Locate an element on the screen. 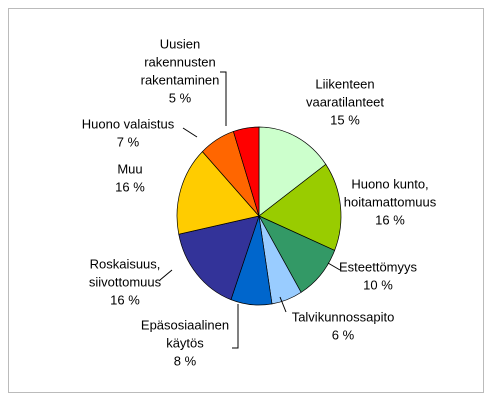 This screenshot has height=401, width=492. slice-label: rakentaminen is located at coordinates (180, 79).